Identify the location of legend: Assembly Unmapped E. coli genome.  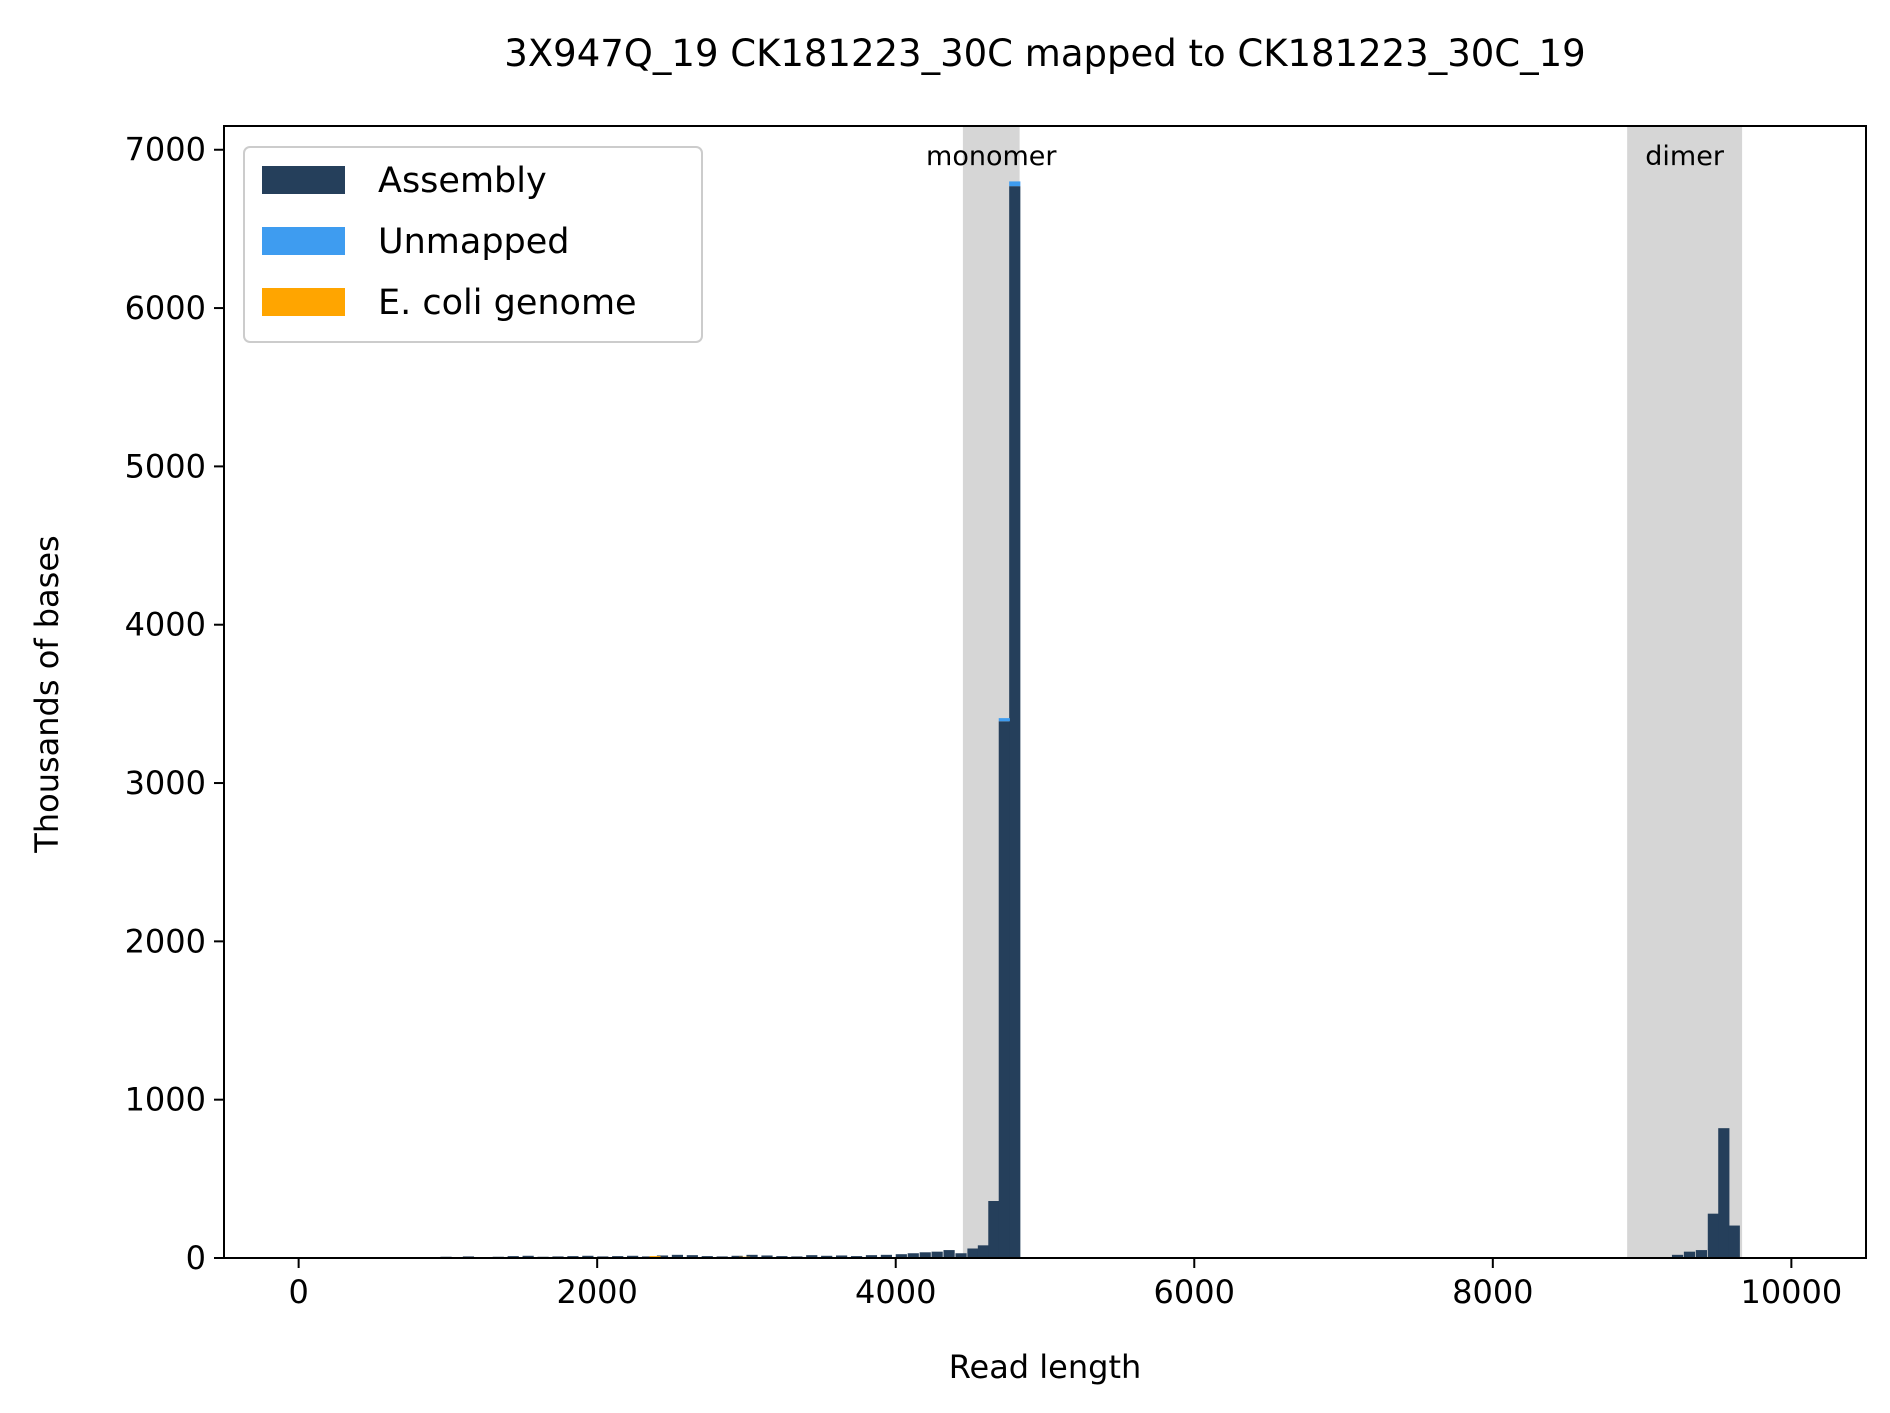
(473, 244).